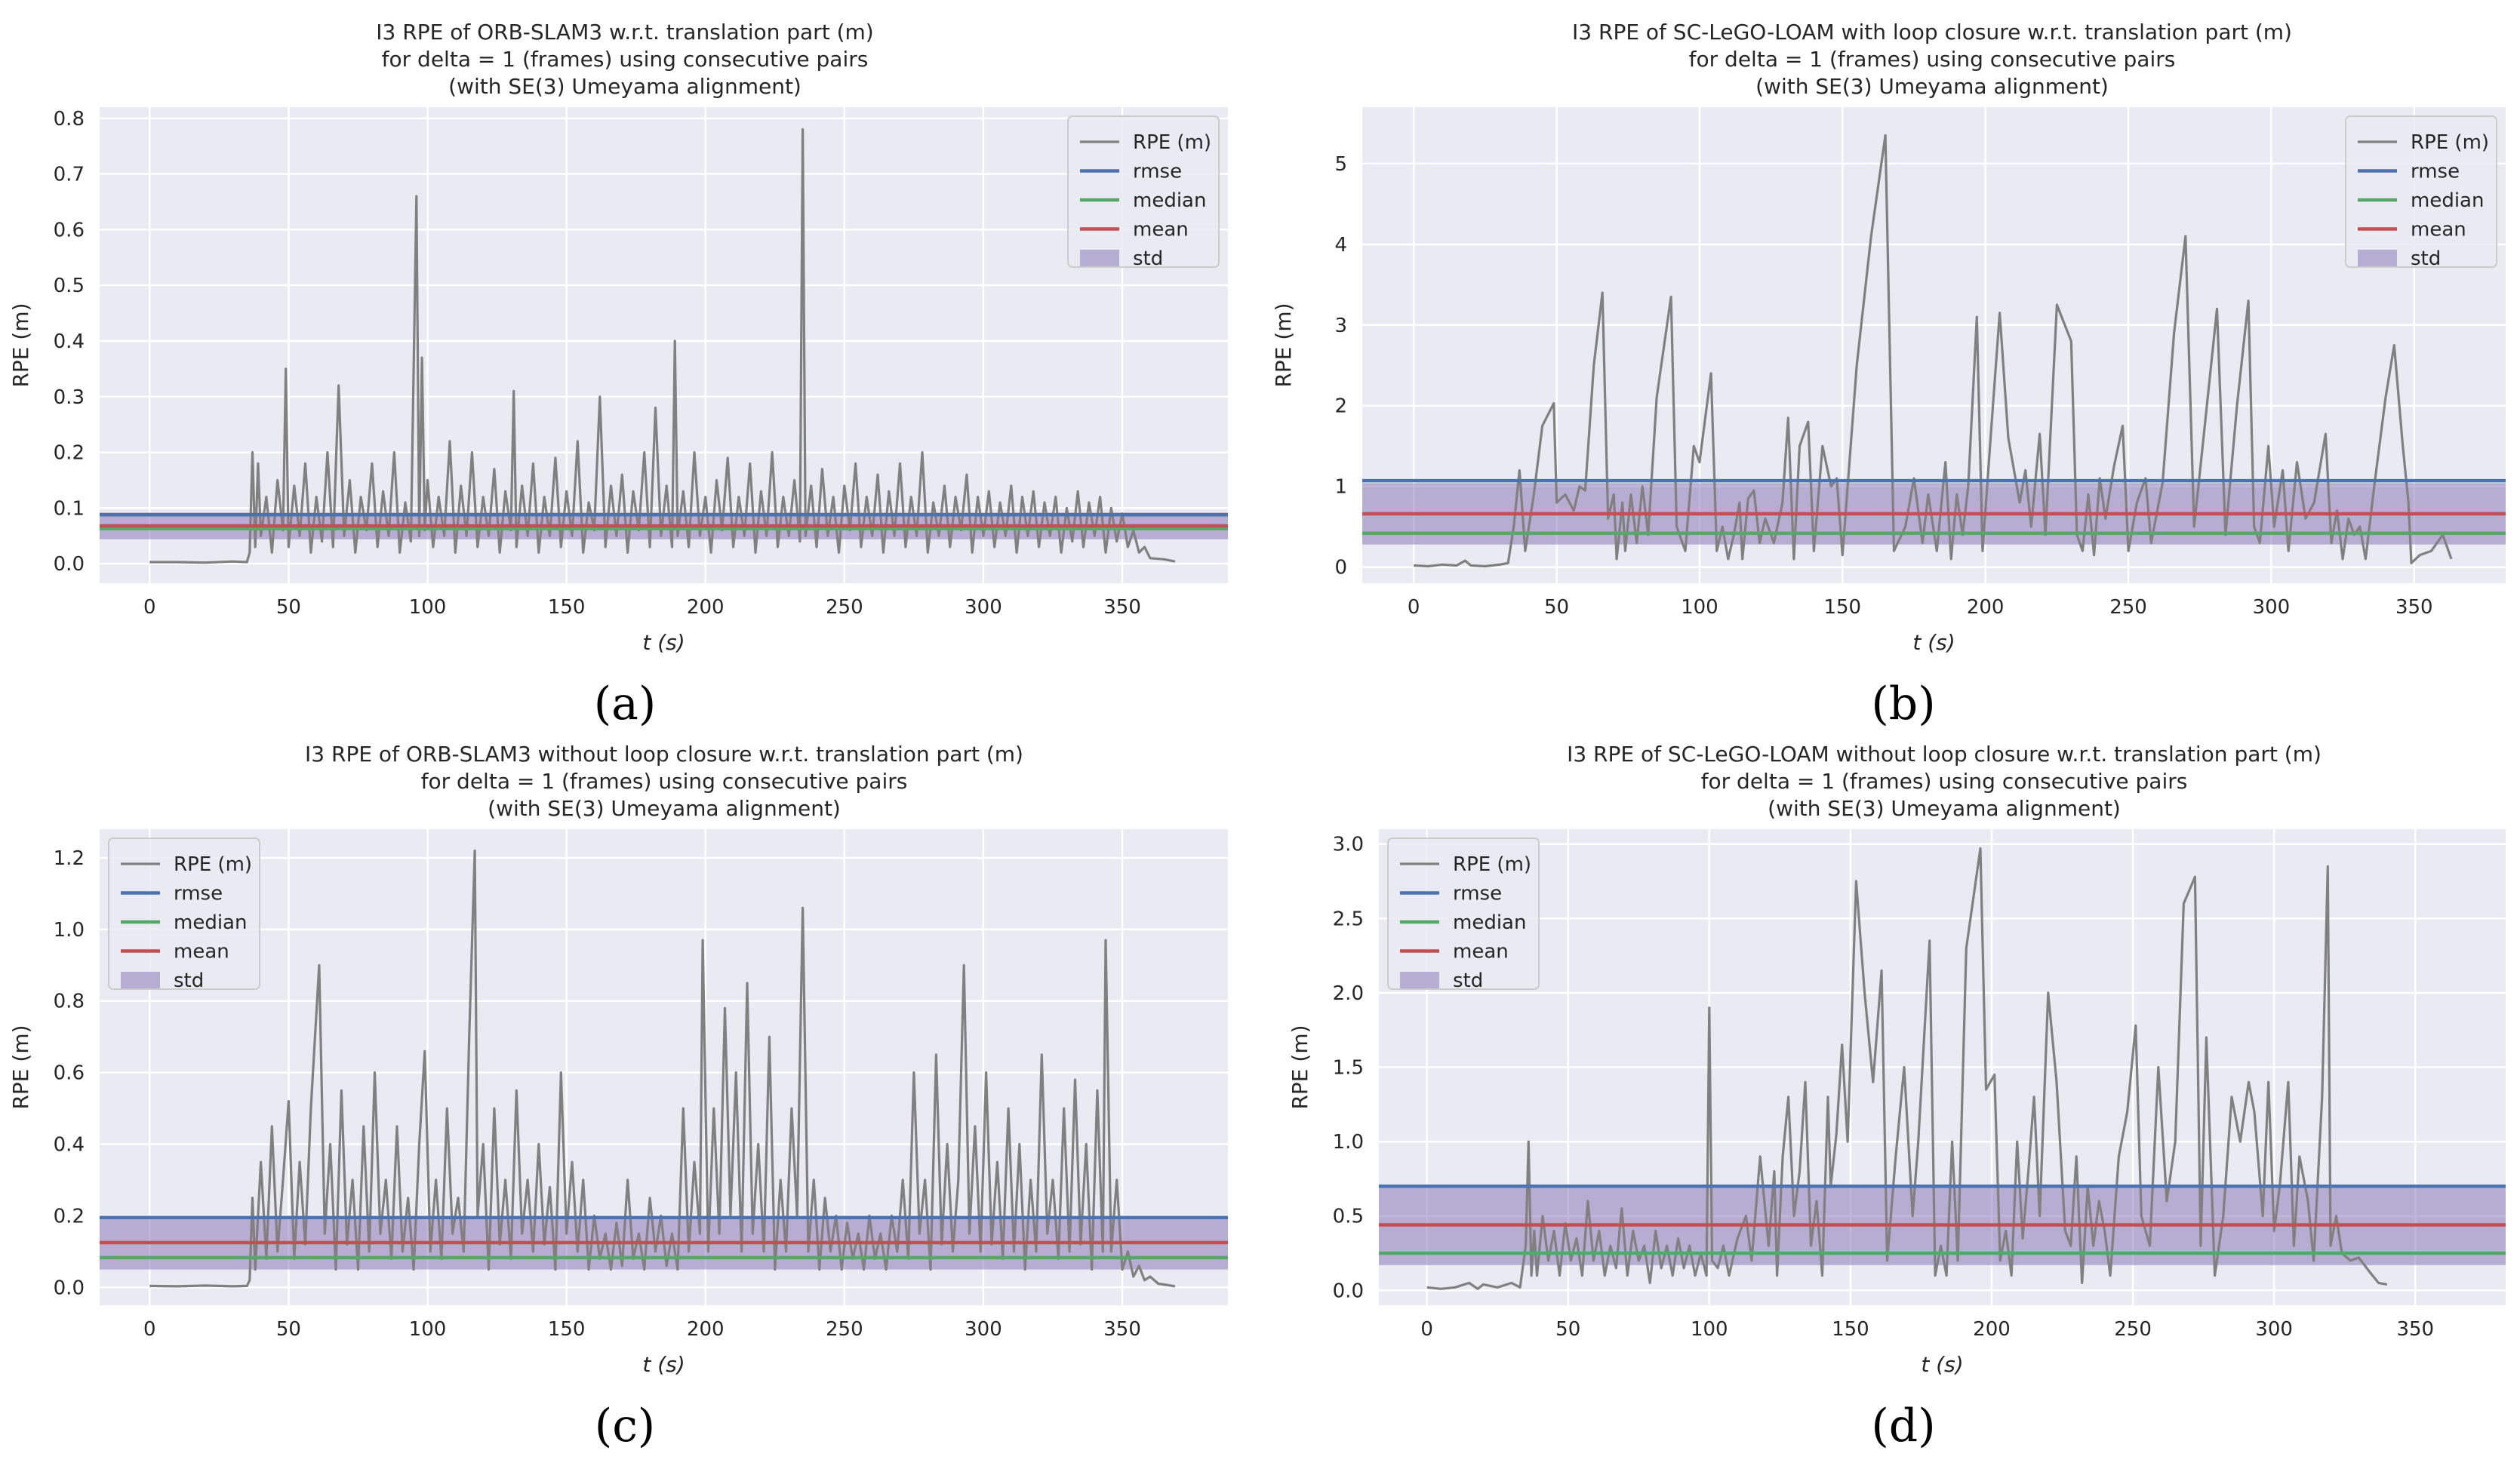 This screenshot has width=2520, height=1472. Describe the element at coordinates (1903, 704) in the screenshot. I see `panel-label: (b)` at that location.